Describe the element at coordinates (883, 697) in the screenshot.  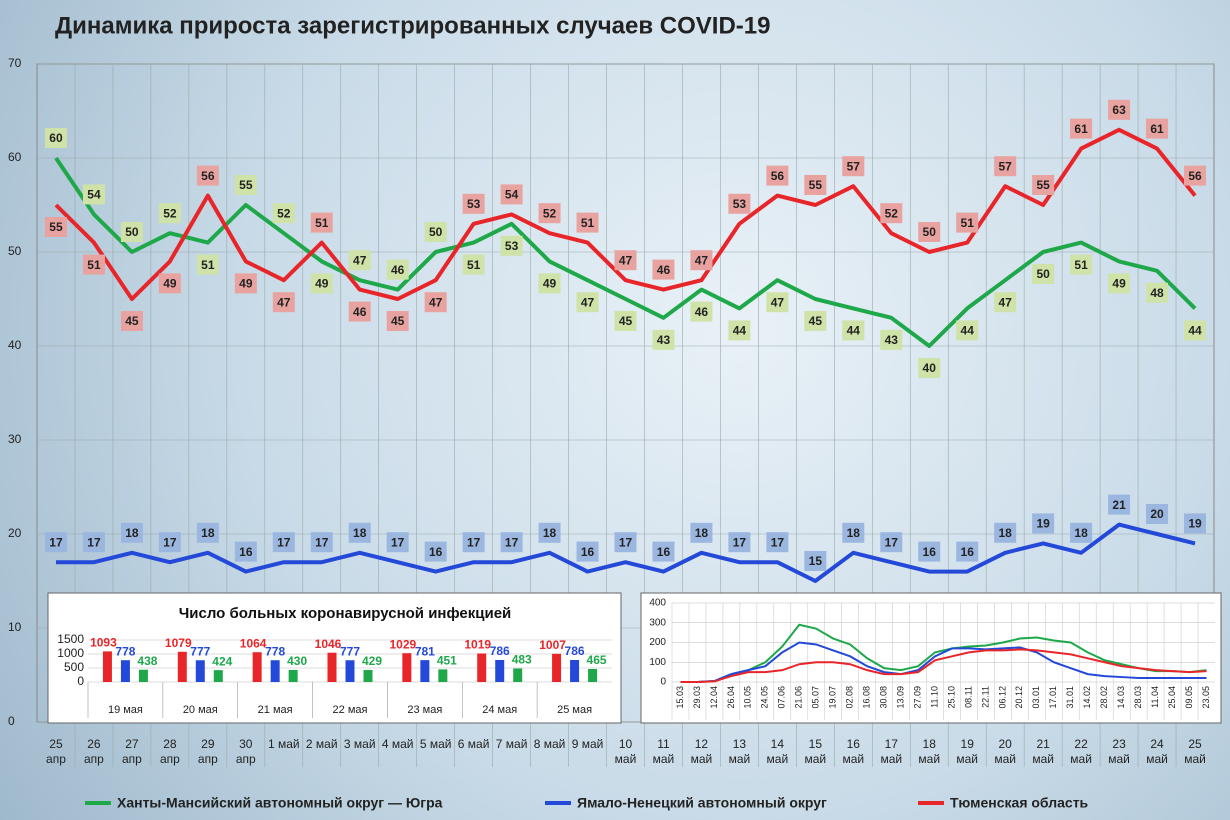
I see `x-tick-label: 30.08` at that location.